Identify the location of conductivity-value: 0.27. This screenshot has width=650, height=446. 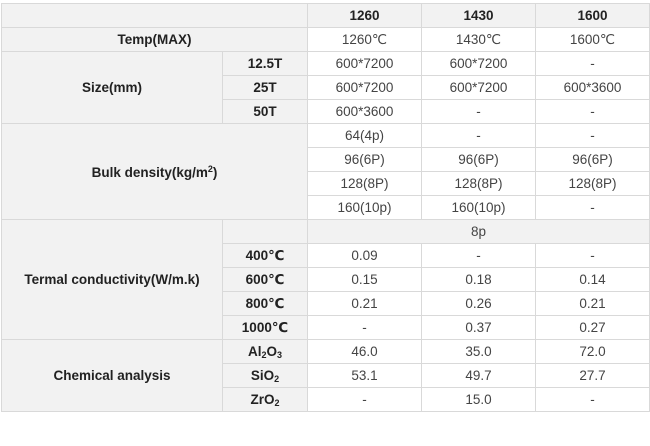
(592, 327).